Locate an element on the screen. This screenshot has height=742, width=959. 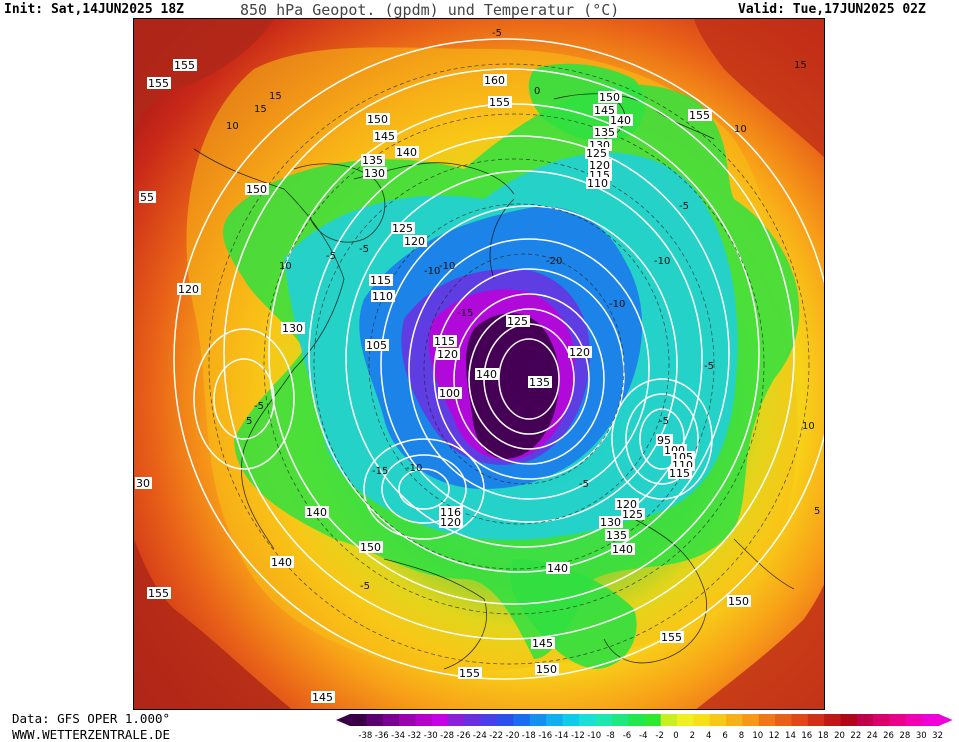
colorbar-tick-label: 0 is located at coordinates (675, 735).